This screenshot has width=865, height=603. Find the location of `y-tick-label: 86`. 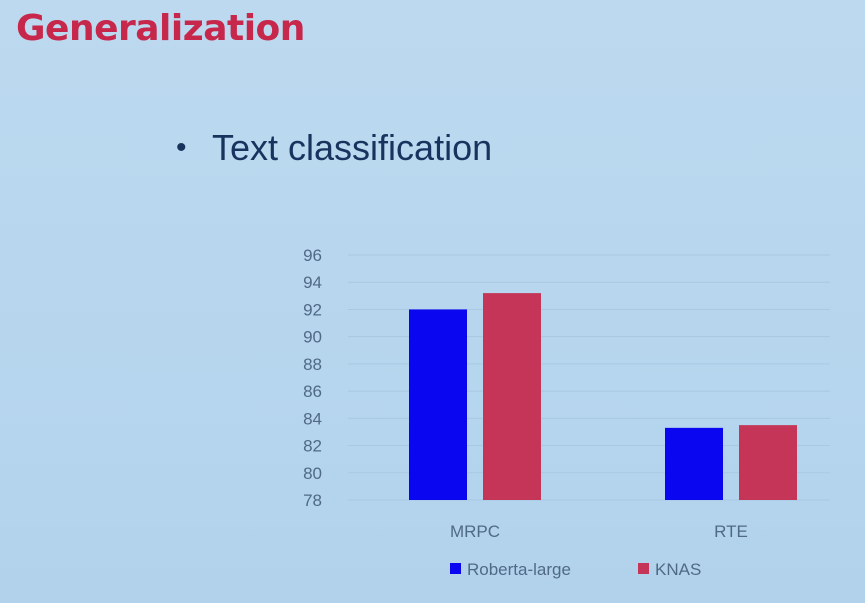

y-tick-label: 86 is located at coordinates (312, 391).